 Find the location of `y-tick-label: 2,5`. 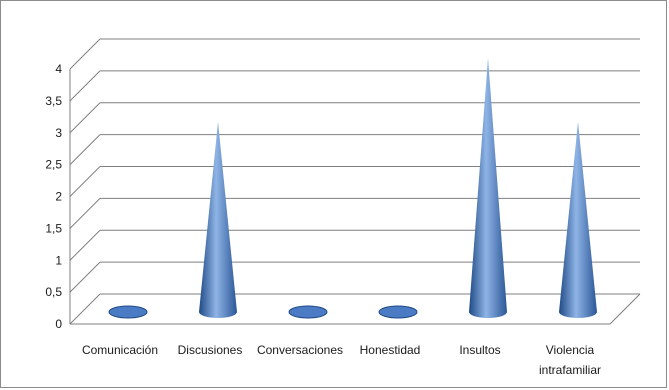

y-tick-label: 2,5 is located at coordinates (53, 165).